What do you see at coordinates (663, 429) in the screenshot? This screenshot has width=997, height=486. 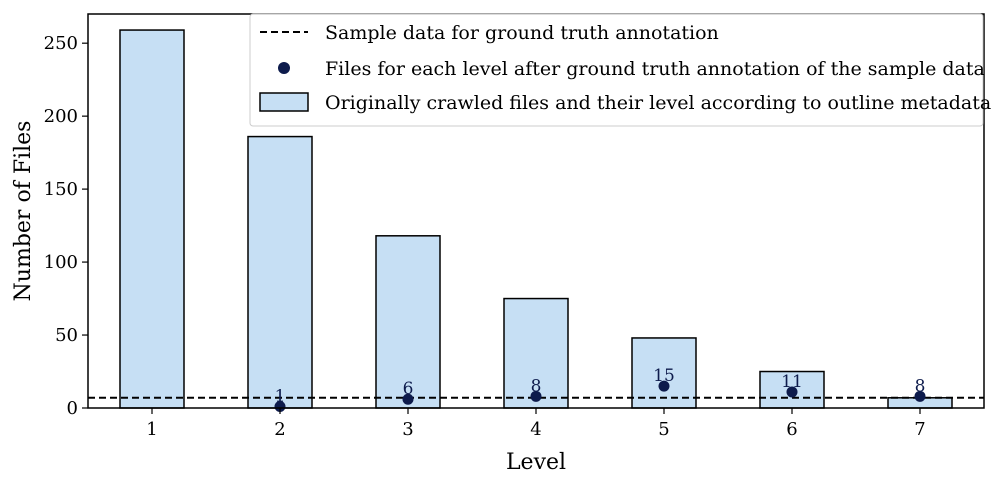 I see `x-tick-label: 5` at bounding box center [663, 429].